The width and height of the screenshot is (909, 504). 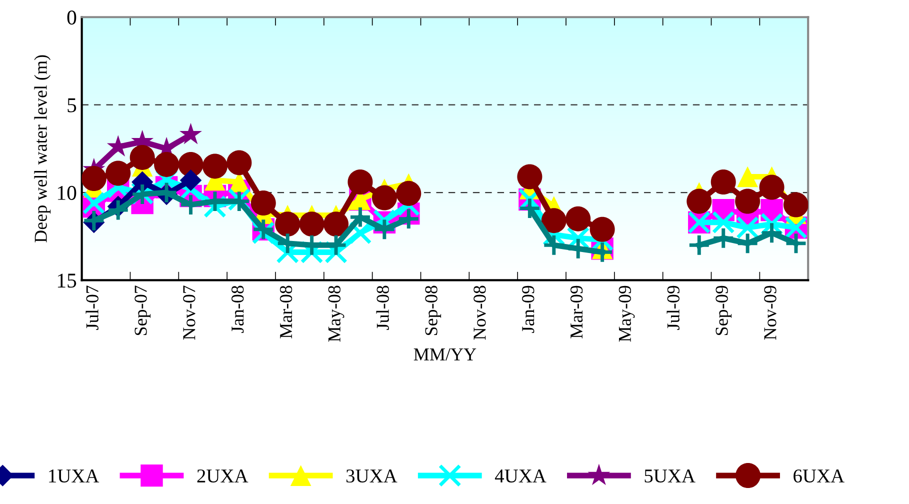 I want to click on x-tick-label: Jan-08, so click(x=238, y=309).